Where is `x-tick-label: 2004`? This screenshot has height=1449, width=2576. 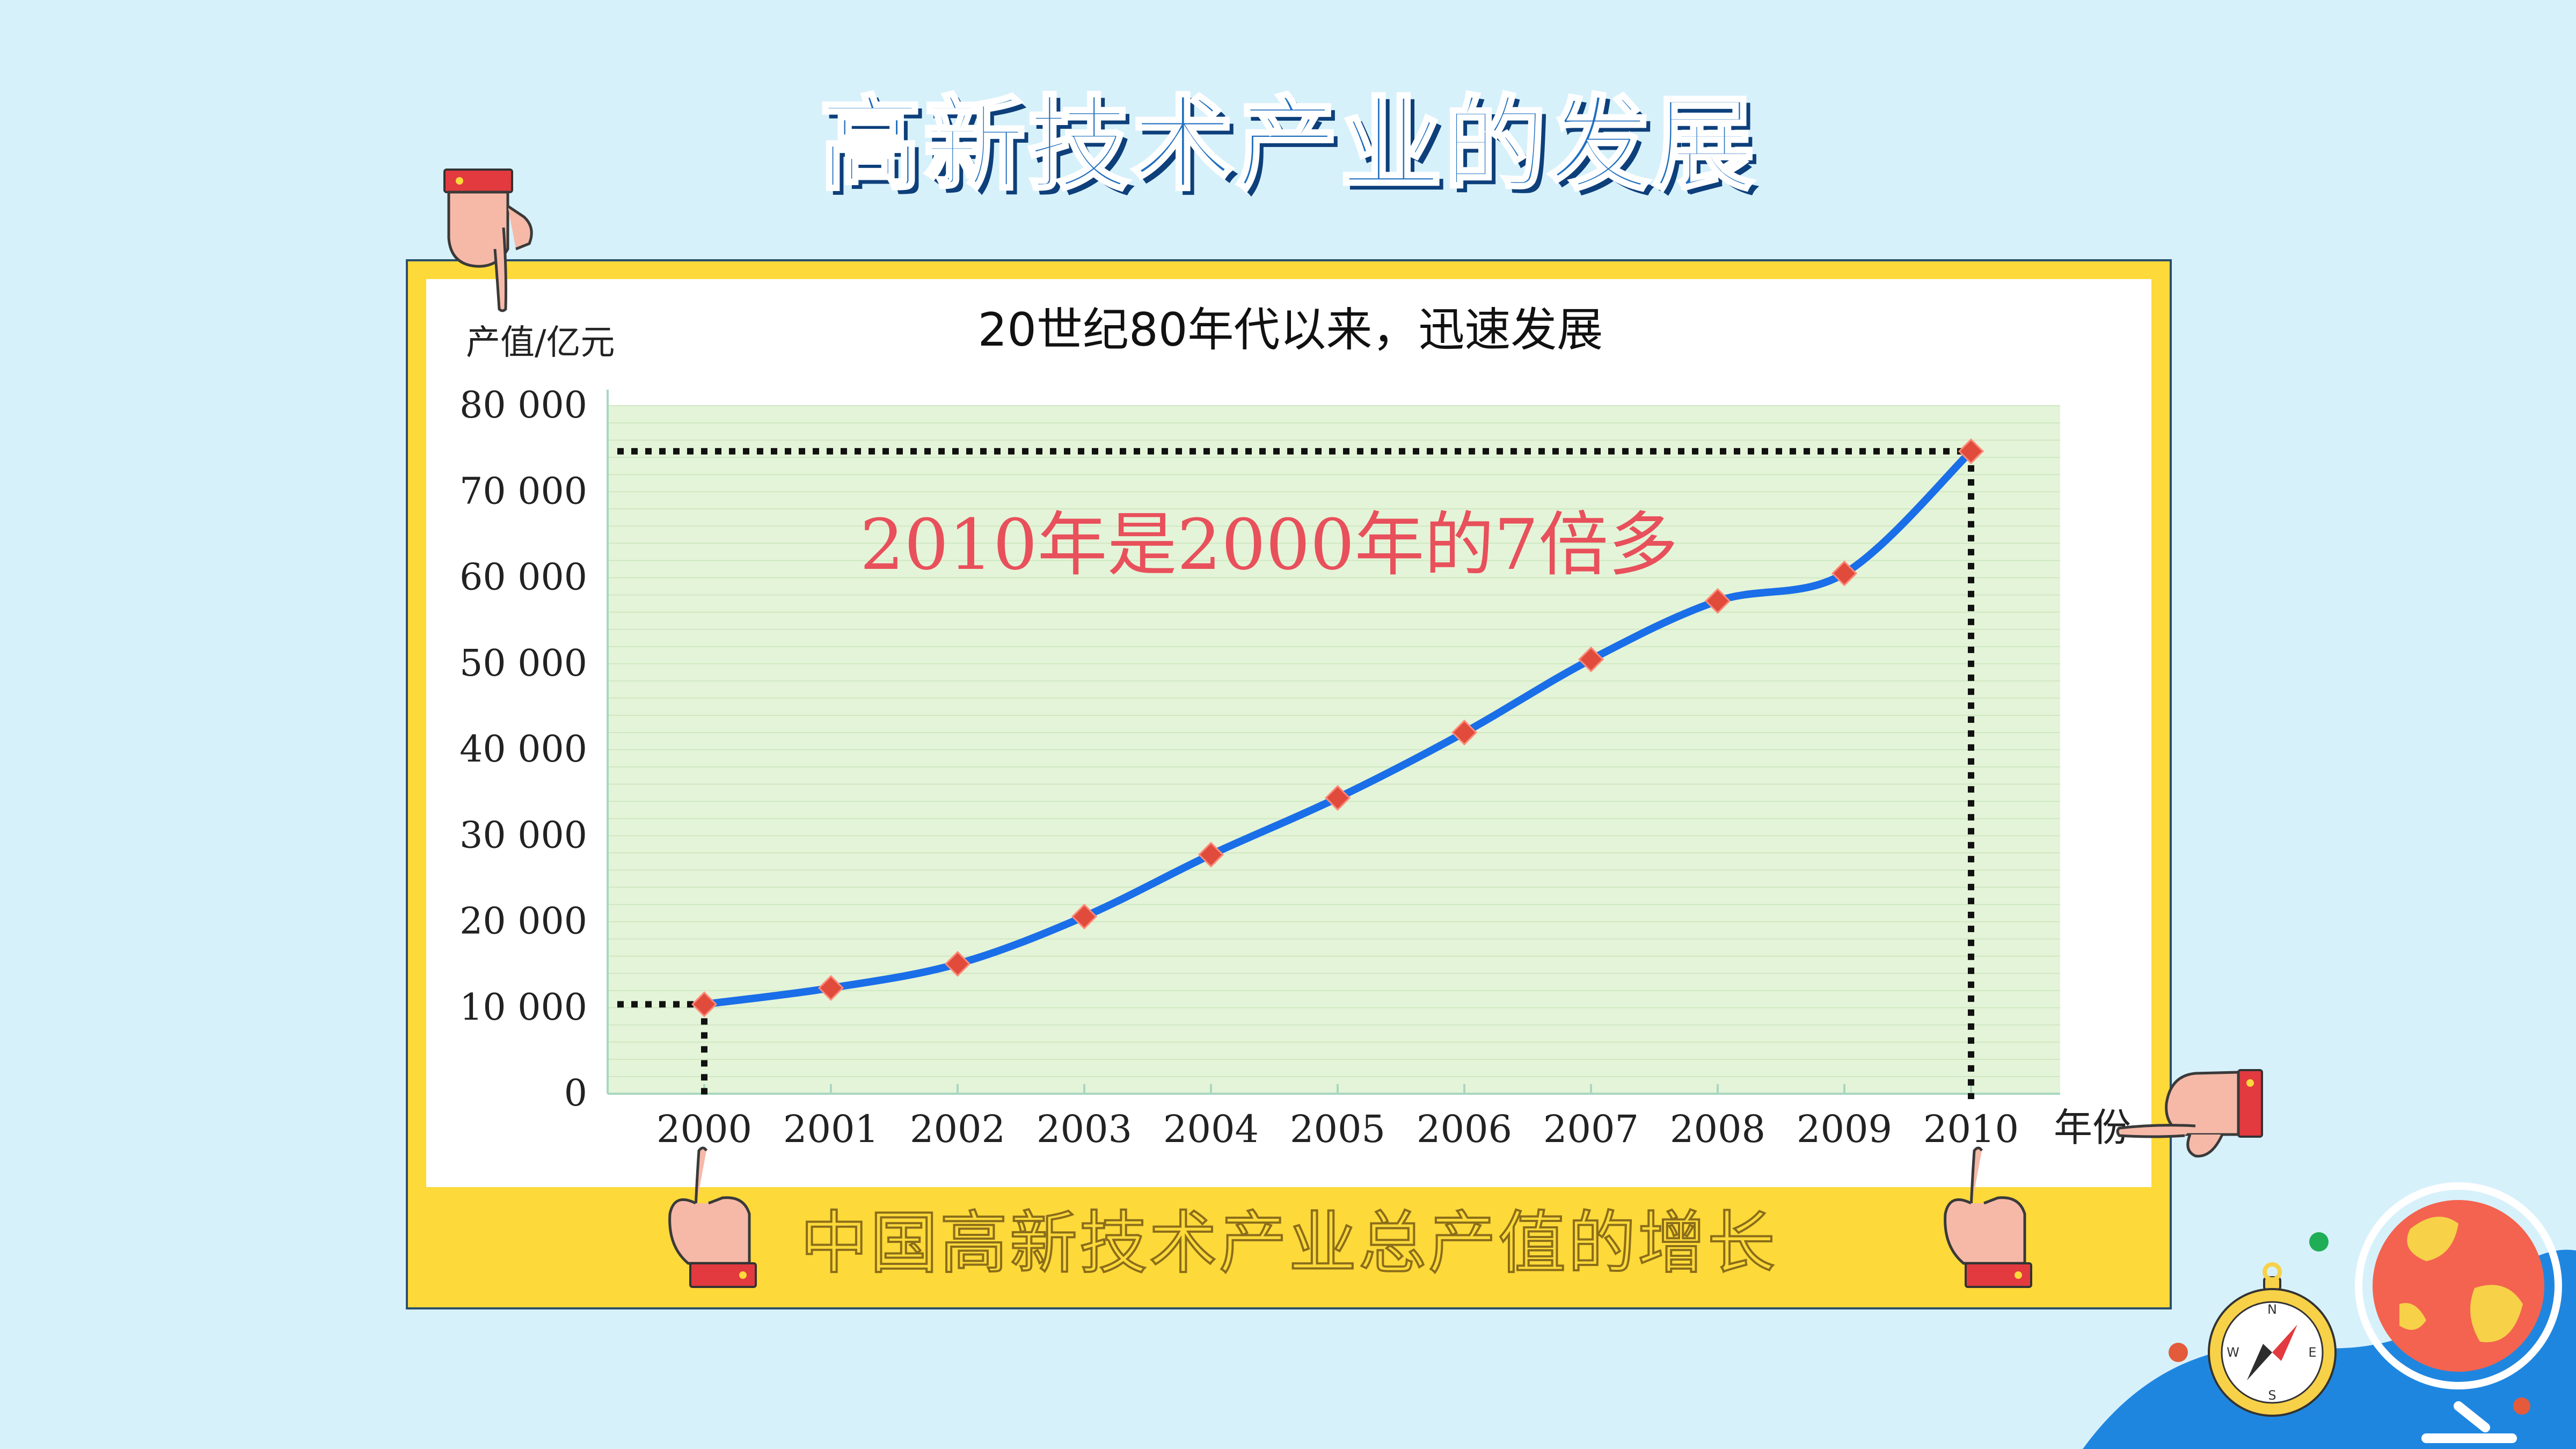 x-tick-label: 2004 is located at coordinates (1211, 1129).